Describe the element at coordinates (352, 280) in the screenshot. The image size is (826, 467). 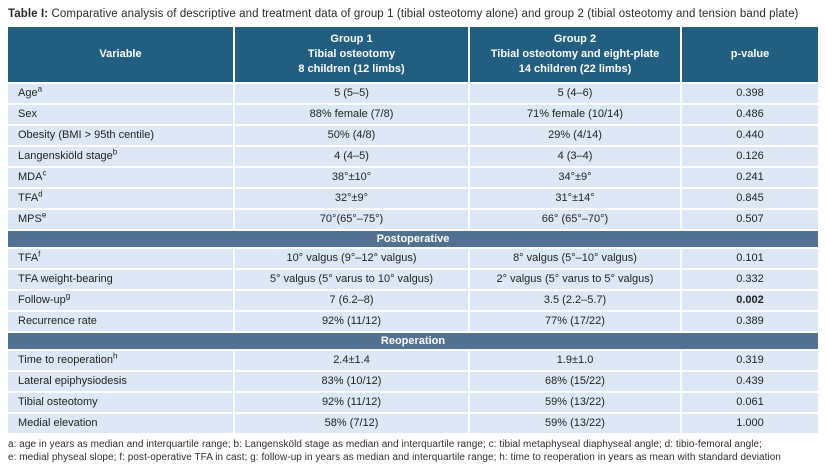
I see `cell-group1: 5° valgus (5° varus to 10° valgus)` at that location.